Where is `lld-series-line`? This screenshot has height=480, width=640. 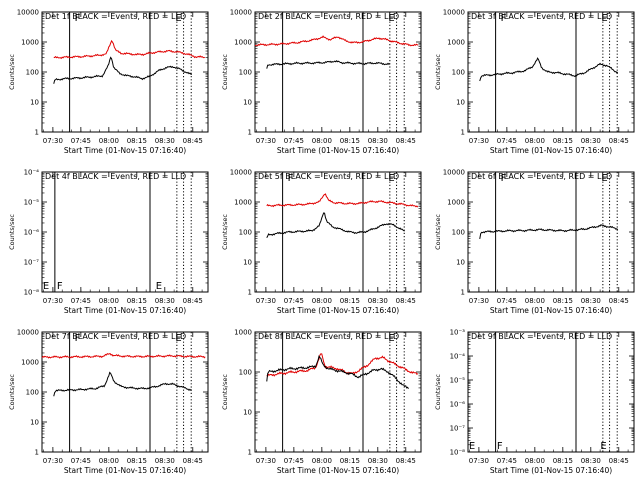 lld-series-line is located at coordinates (342, 200).